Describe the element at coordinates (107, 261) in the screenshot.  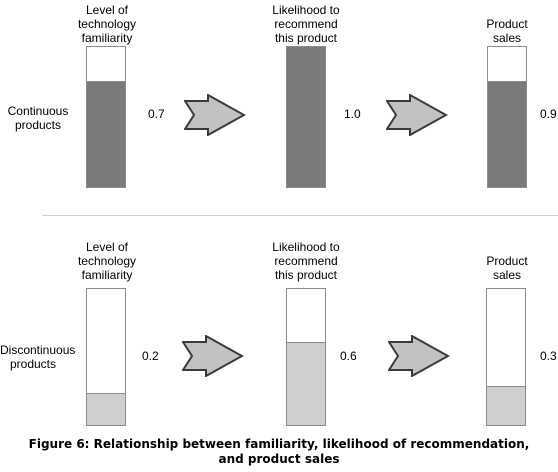
I see `row2-stage1-header: Level of technology familiarity` at that location.